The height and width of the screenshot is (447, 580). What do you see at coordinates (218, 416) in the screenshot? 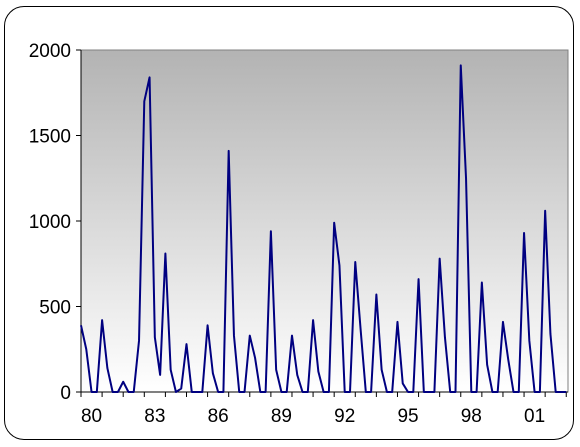
I see `x-tick-label: 86` at bounding box center [218, 416].